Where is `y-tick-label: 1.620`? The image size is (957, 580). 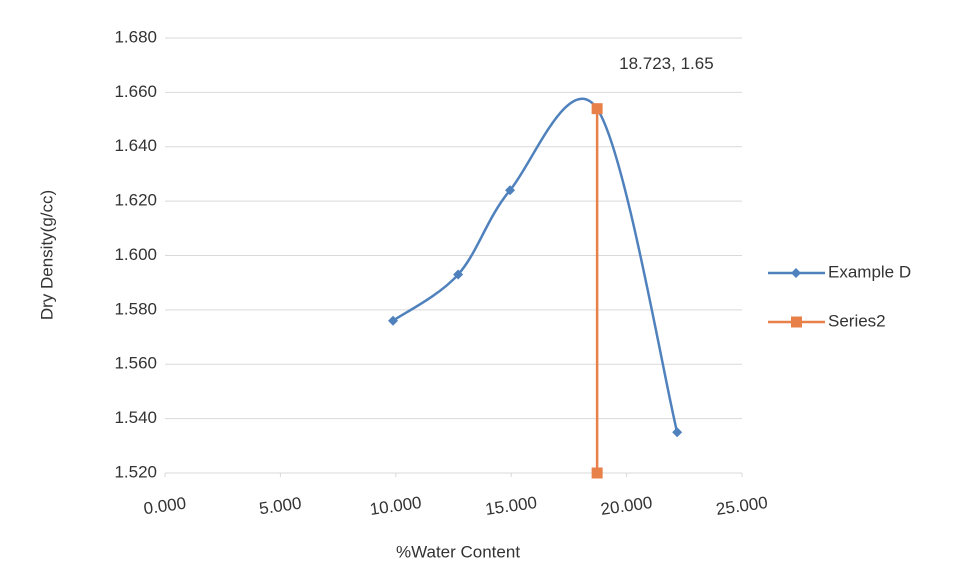
y-tick-label: 1.620 is located at coordinates (135, 200).